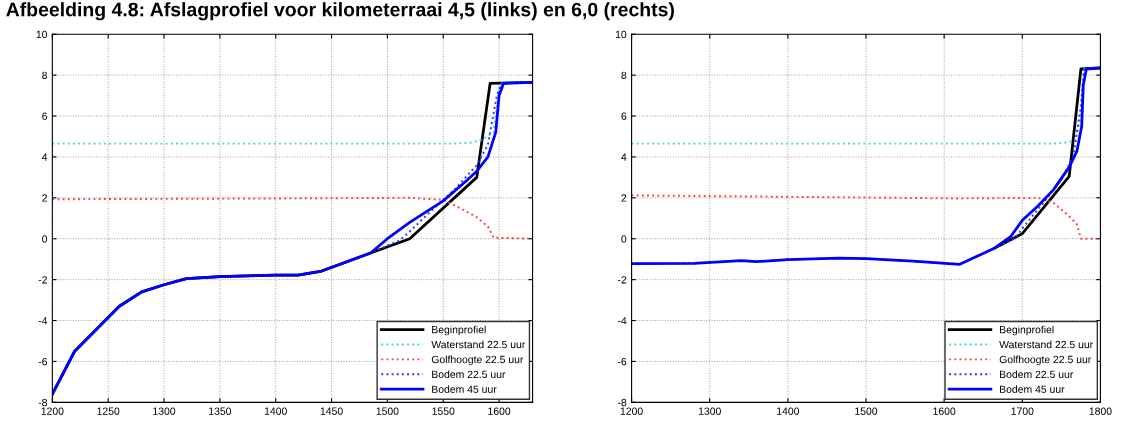  I want to click on chart-title: Afbeelding 4.8: Afslagprofiel voor kilometerraai 4,5 (links) en 6,0 (rechts), so click(340, 11).